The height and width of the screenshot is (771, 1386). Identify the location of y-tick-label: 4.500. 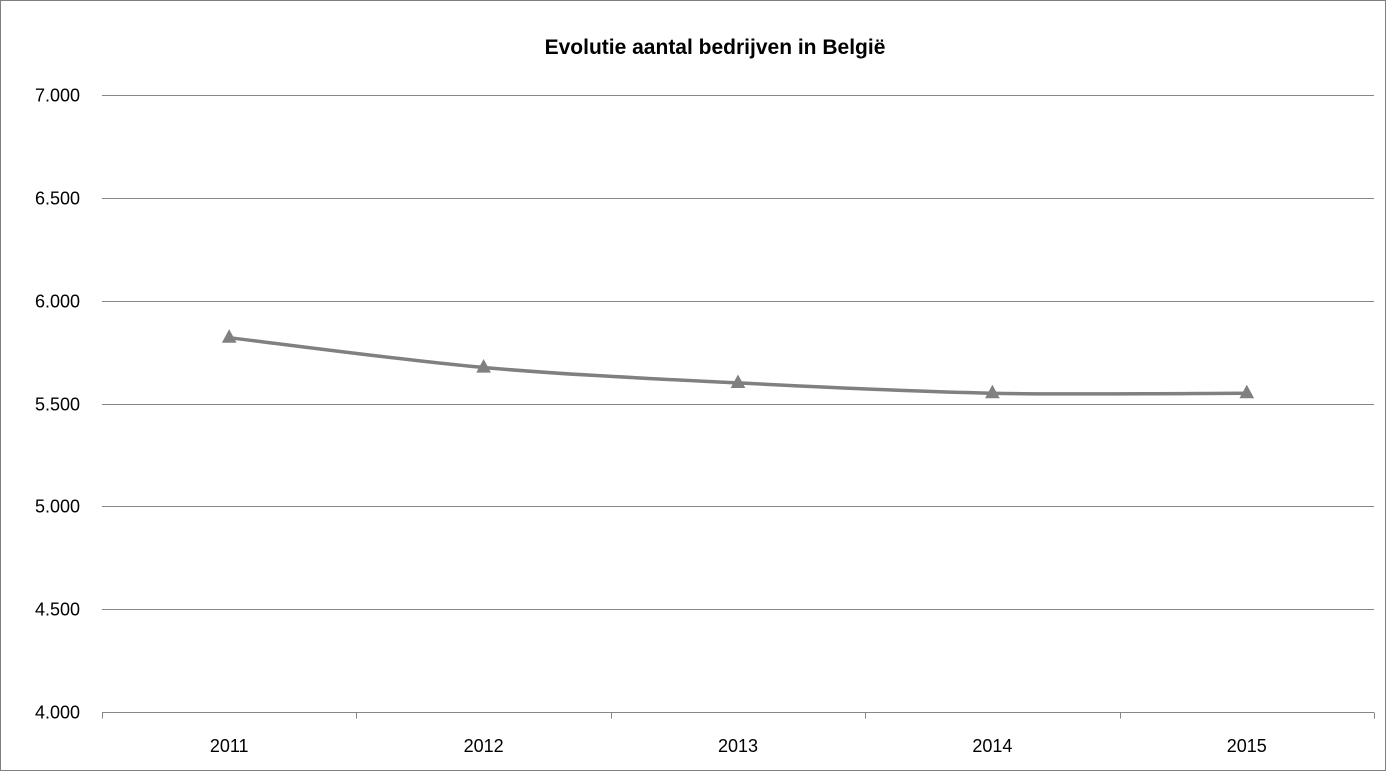
(57, 610).